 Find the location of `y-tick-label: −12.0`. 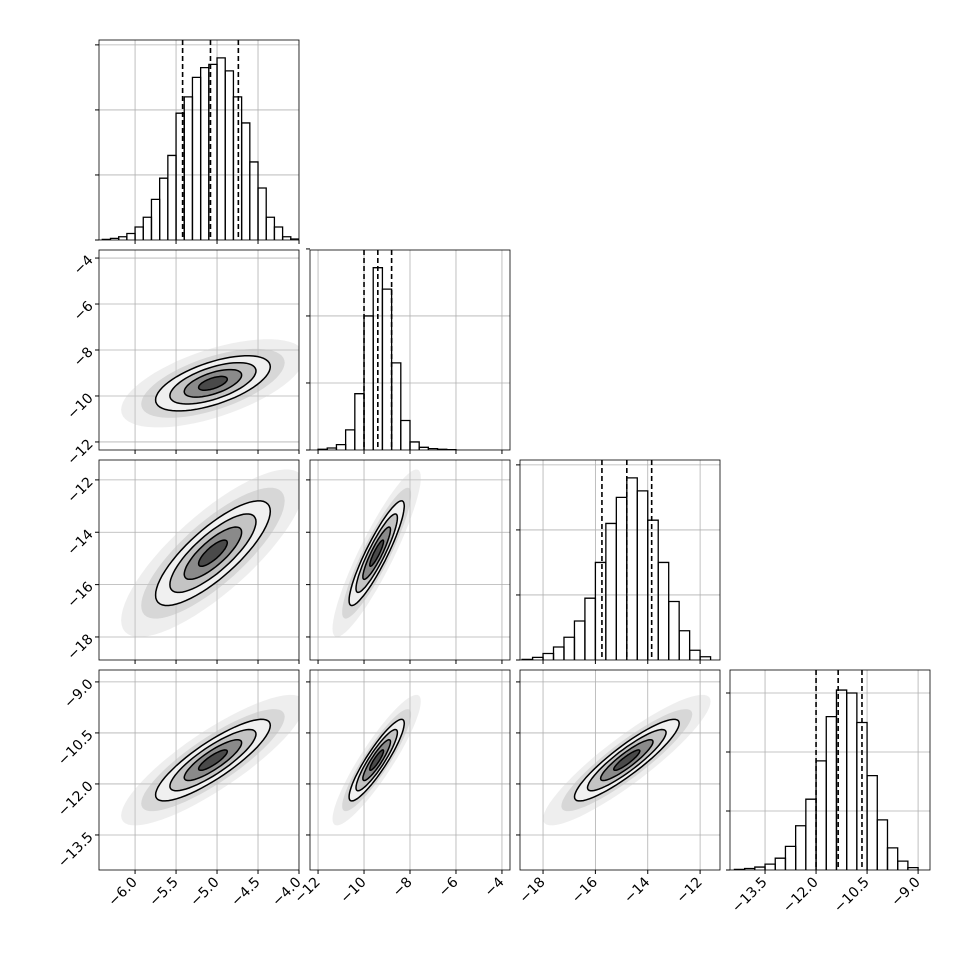

y-tick-label: −12.0 is located at coordinates (76, 799).